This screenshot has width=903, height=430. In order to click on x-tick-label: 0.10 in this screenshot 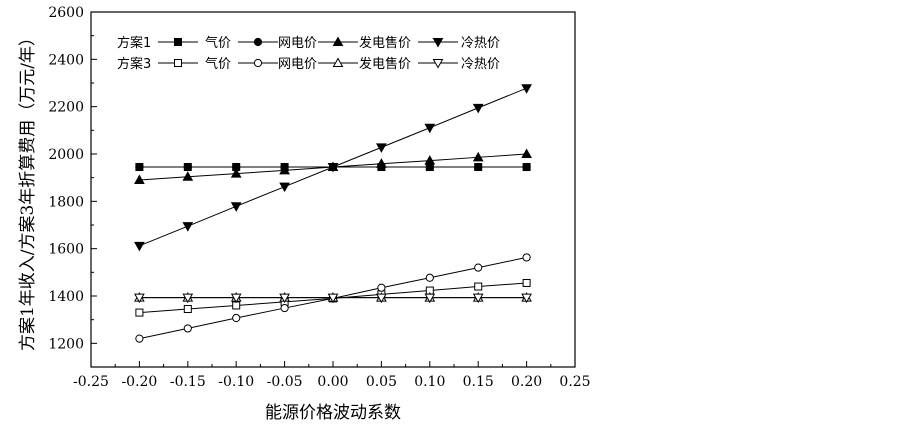, I will do `click(429, 382)`.